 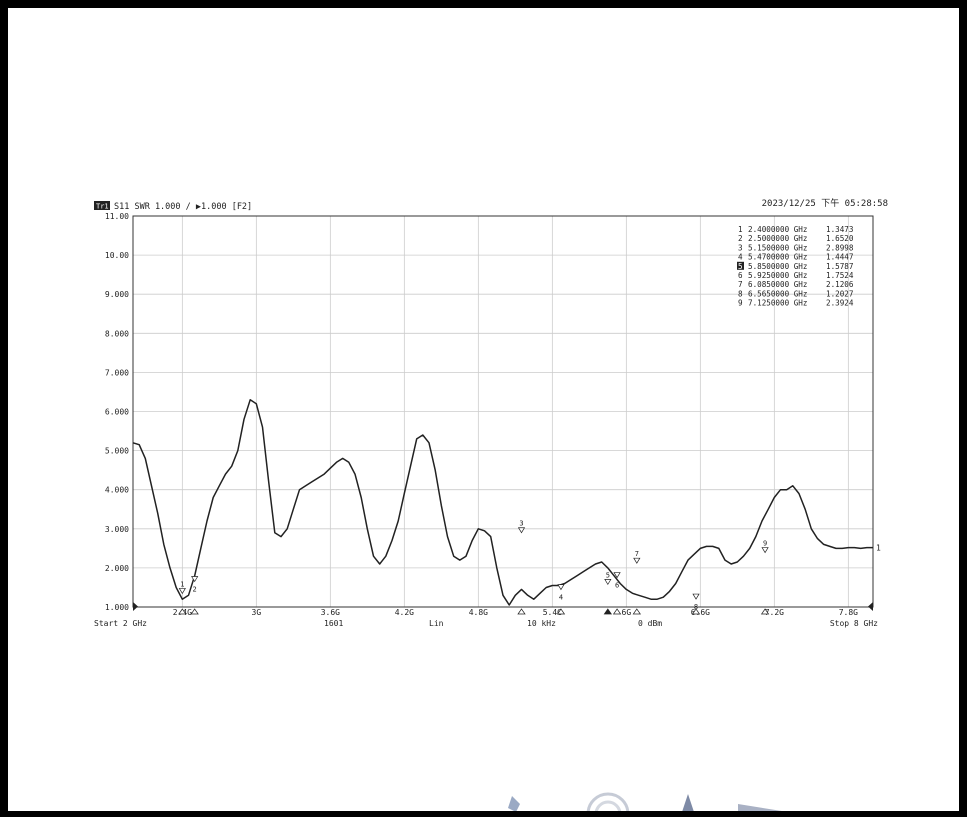 I want to click on marker-table-row: 9 7.1250000 GHz 2.3924, so click(x=796, y=303).